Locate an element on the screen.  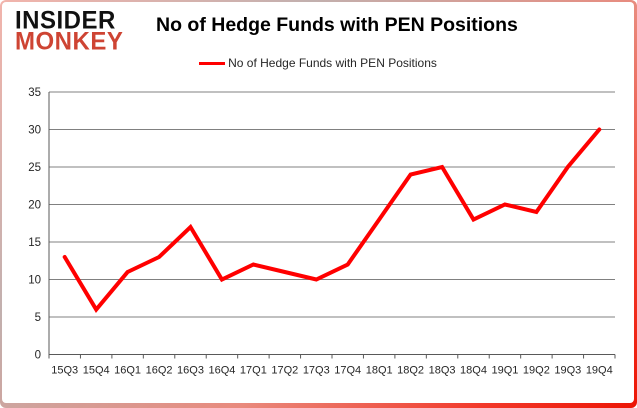
x-axis-label: 19Q4 is located at coordinates (599, 371).